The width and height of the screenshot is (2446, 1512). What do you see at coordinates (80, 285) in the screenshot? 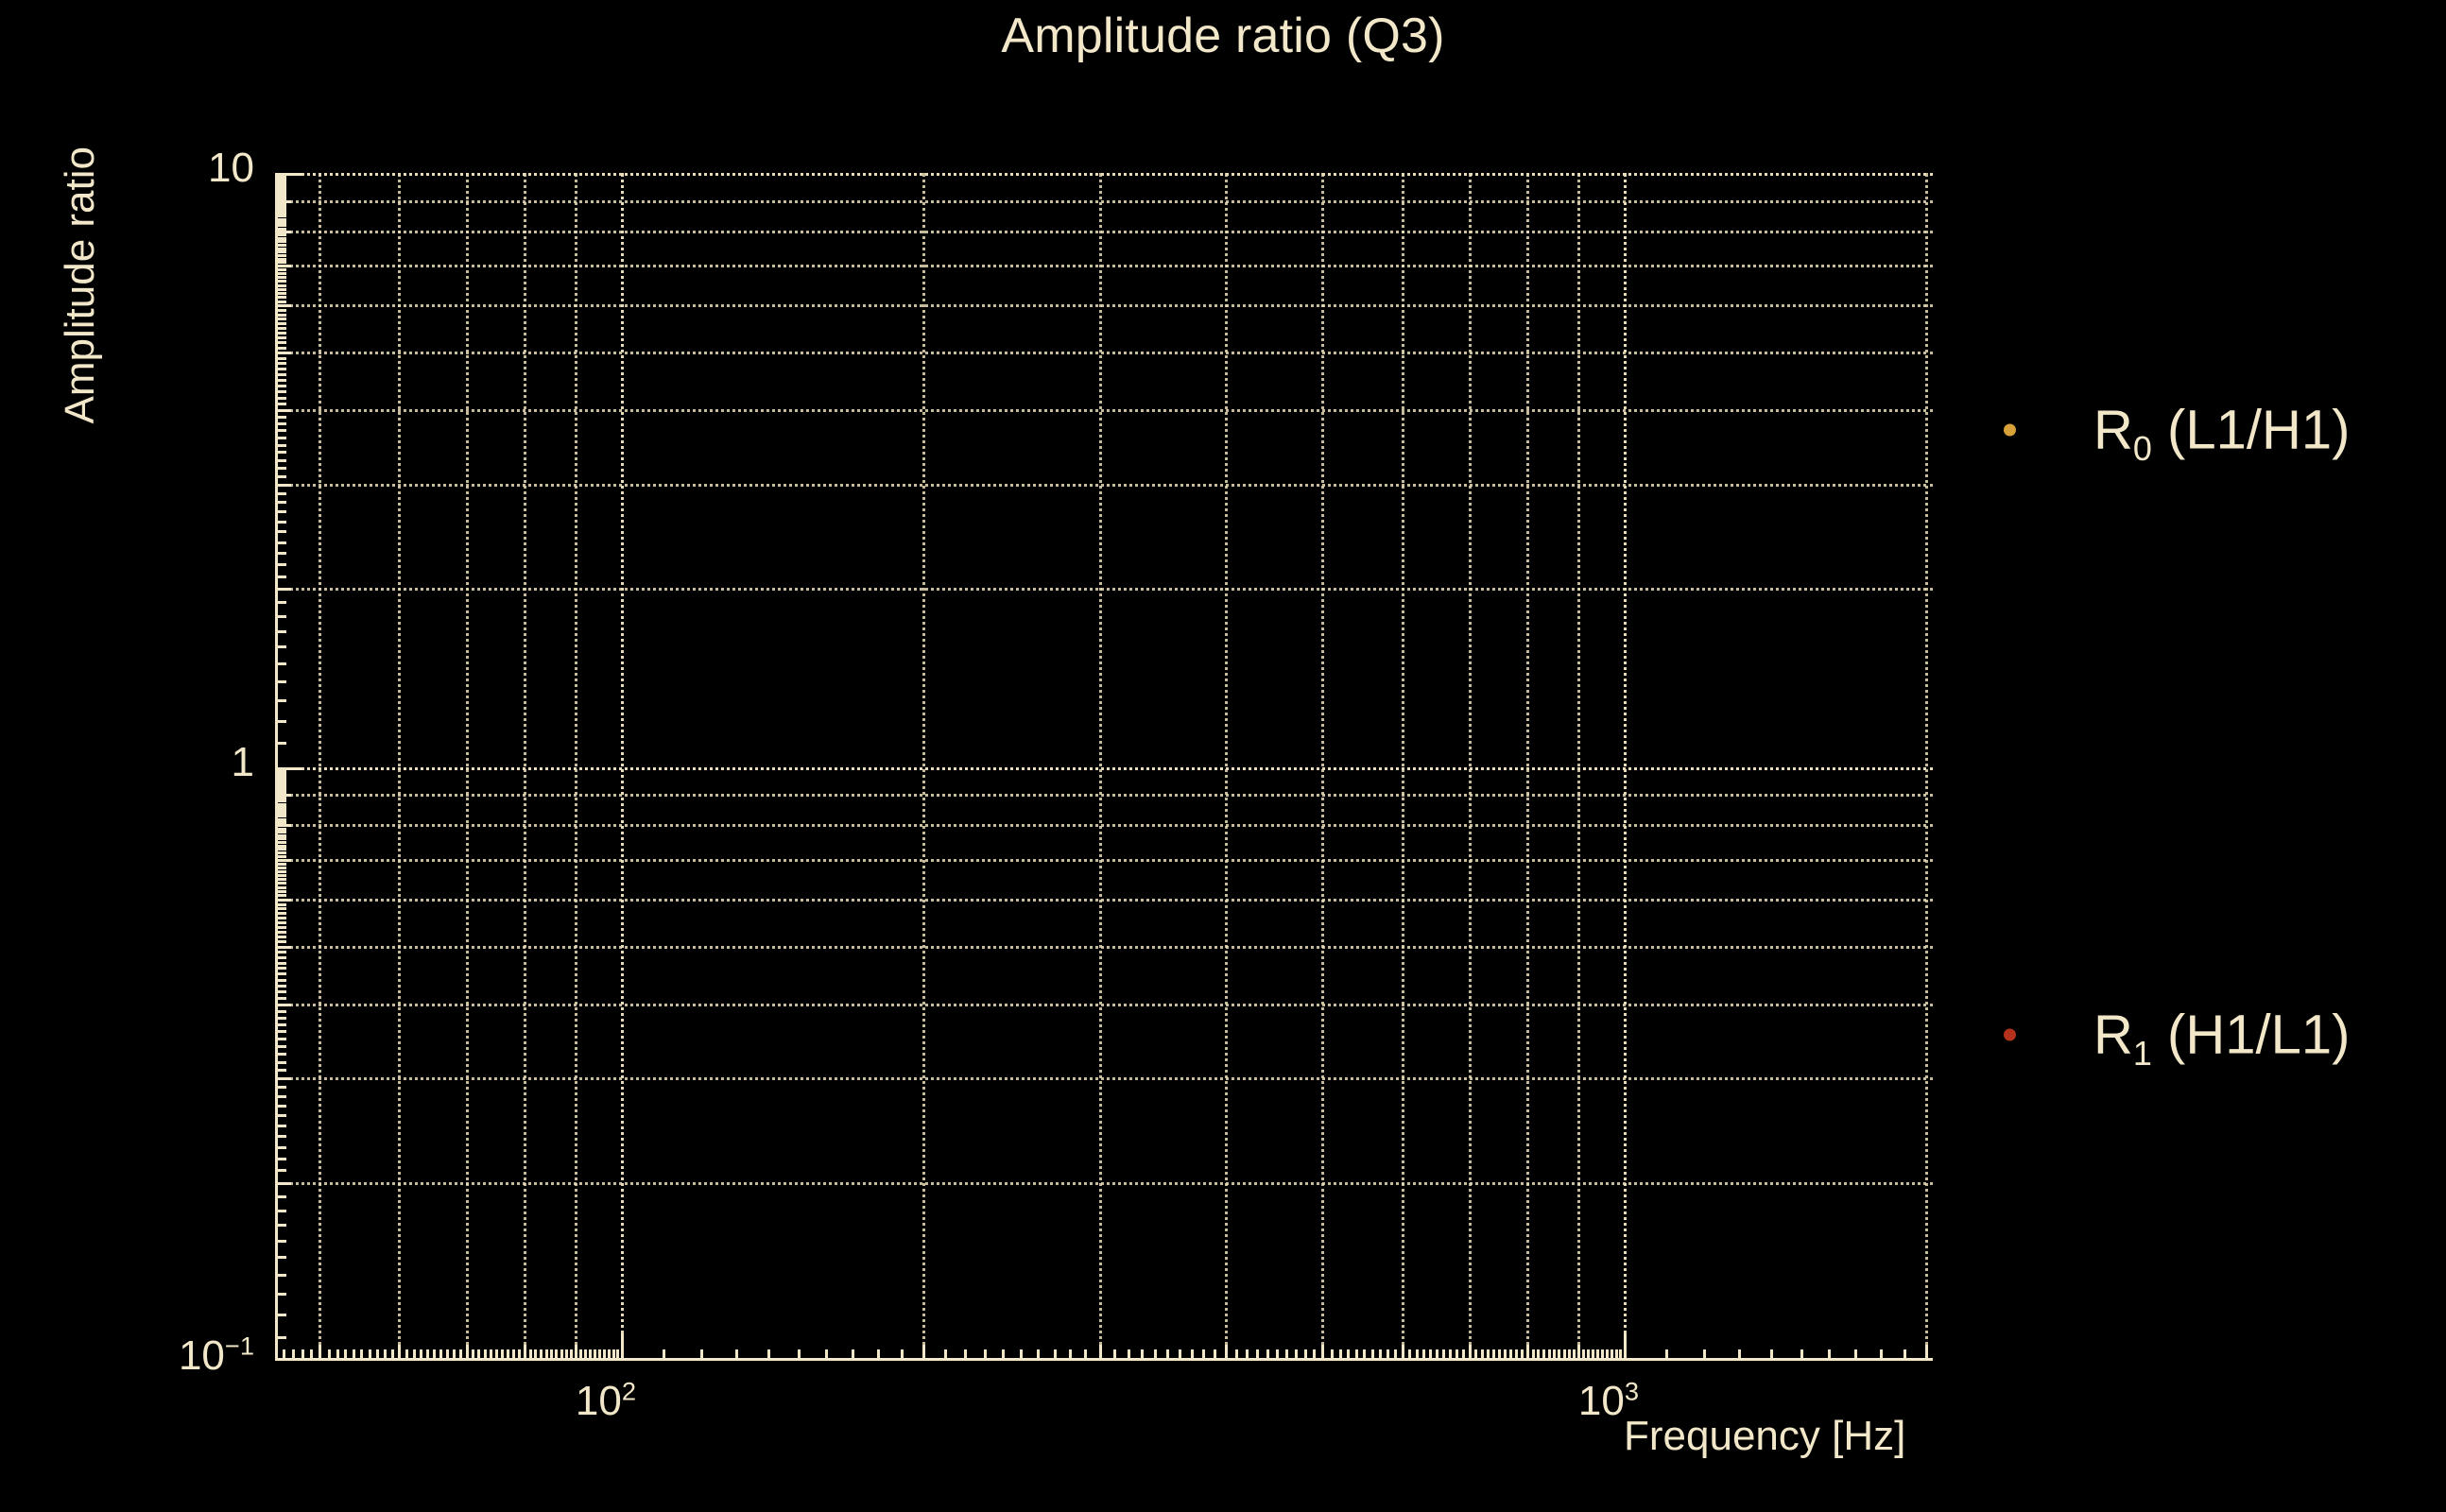
I see `y-axis-title: Amplitude ratio` at bounding box center [80, 285].